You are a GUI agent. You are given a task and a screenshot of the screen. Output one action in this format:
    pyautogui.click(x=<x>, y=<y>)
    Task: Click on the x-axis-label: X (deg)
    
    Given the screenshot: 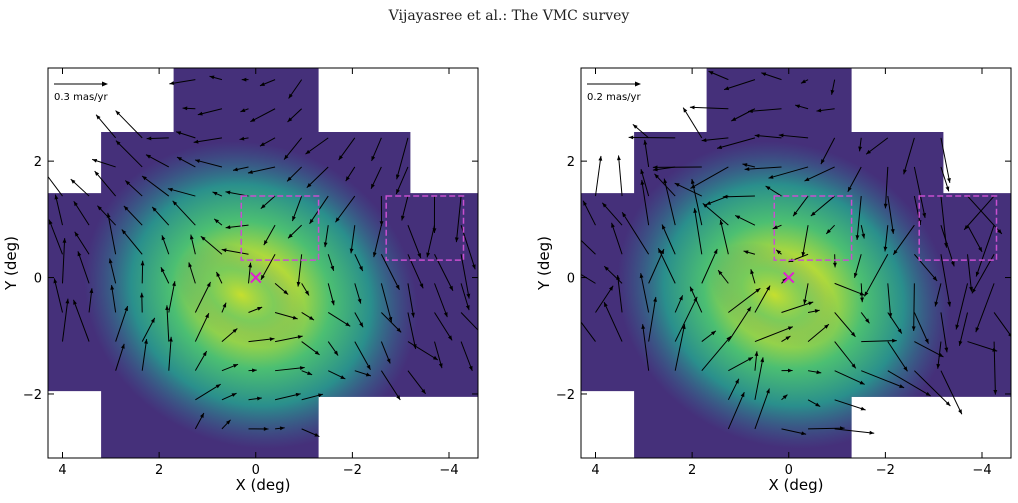 What is the action you would take?
    pyautogui.click(x=795, y=485)
    